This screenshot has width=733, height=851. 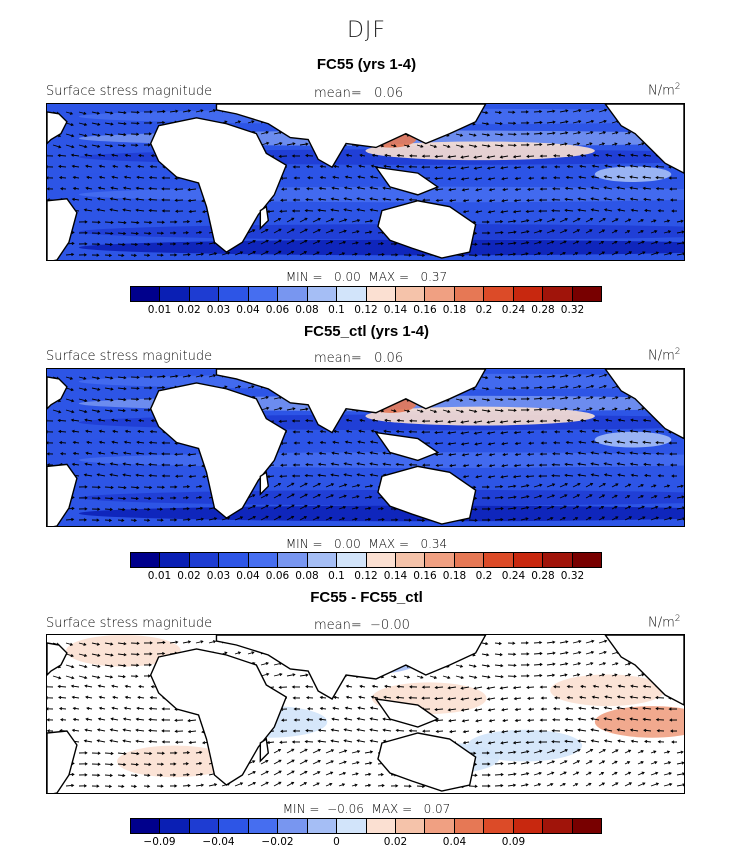 I want to click on panel-2-units: N/m2, so click(x=664, y=355).